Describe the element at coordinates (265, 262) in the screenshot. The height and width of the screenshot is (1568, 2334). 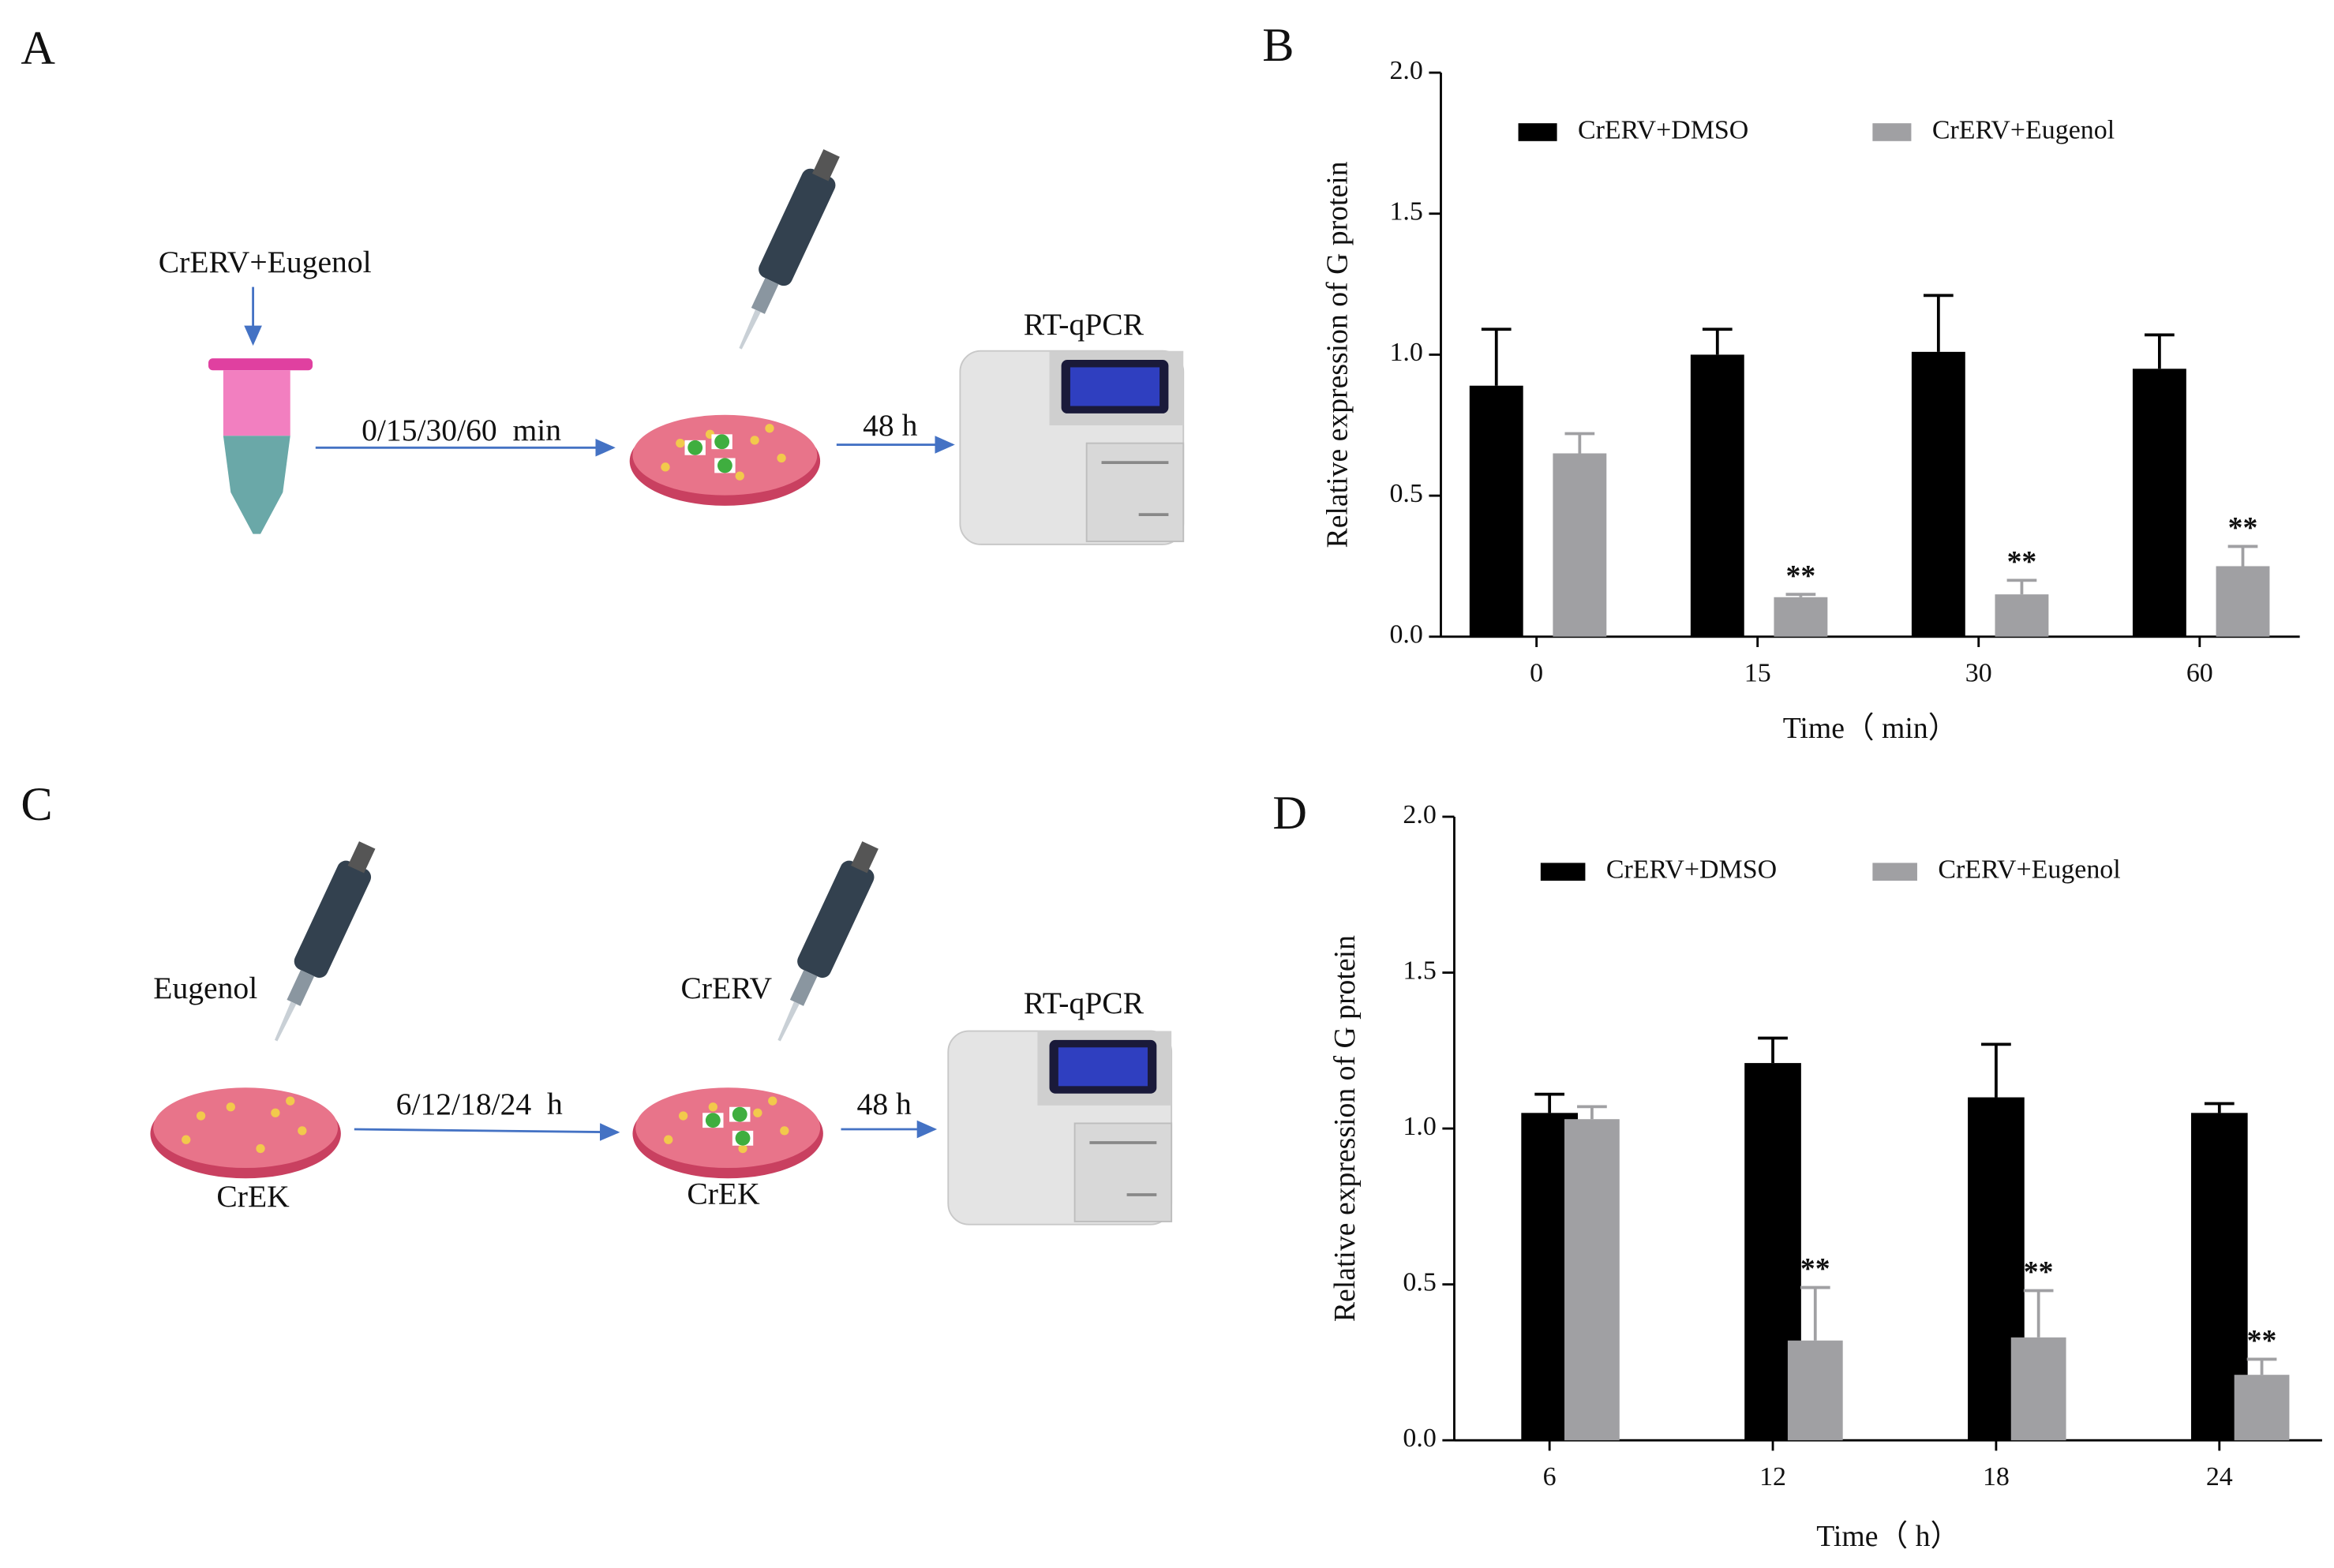
I see `treatment-label: CrERV+Eugenol` at that location.